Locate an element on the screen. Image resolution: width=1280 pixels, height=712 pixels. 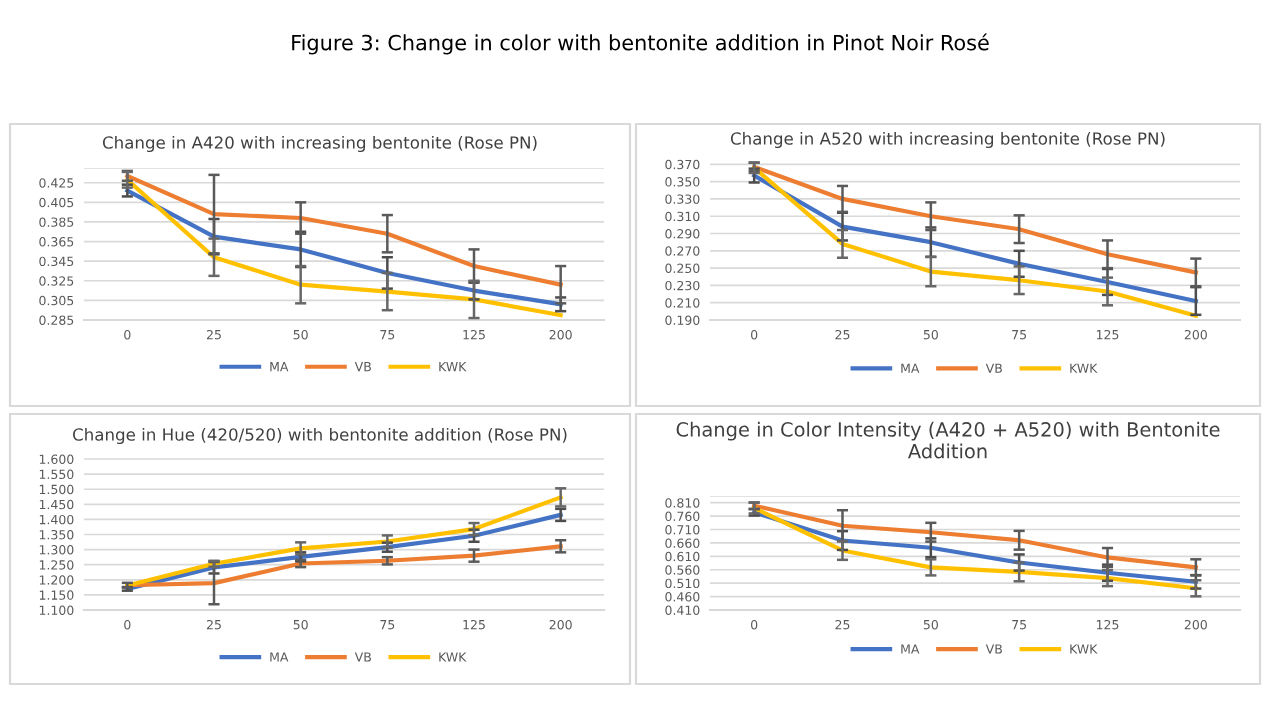
chart-title: Change in A420 with increasing bentonite (Rose PN) is located at coordinates (319, 144).